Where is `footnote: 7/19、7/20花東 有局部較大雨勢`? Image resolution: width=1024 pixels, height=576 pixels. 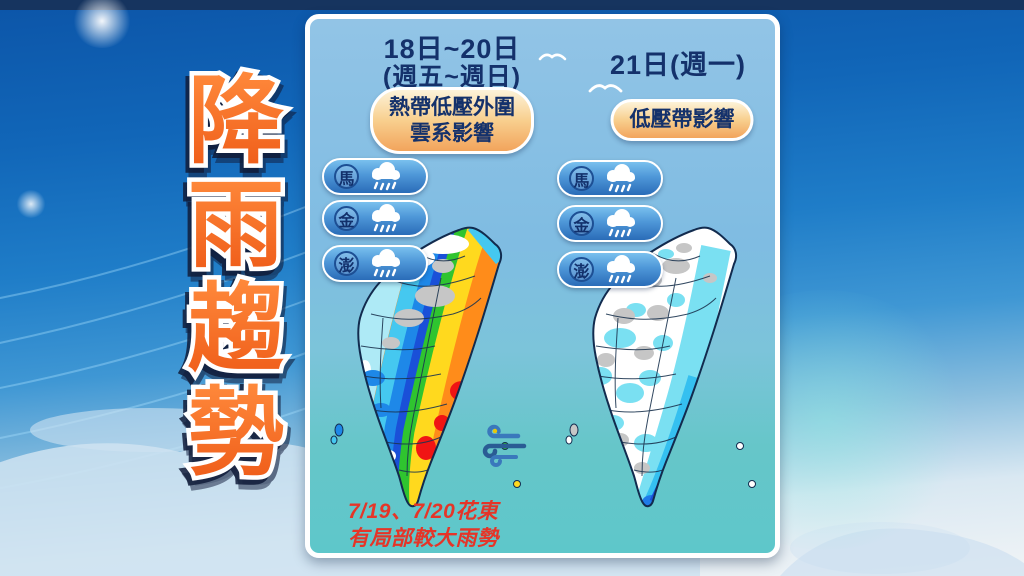 footnote: 7/19、7/20花東 有局部較大雨勢 is located at coordinates (423, 525).